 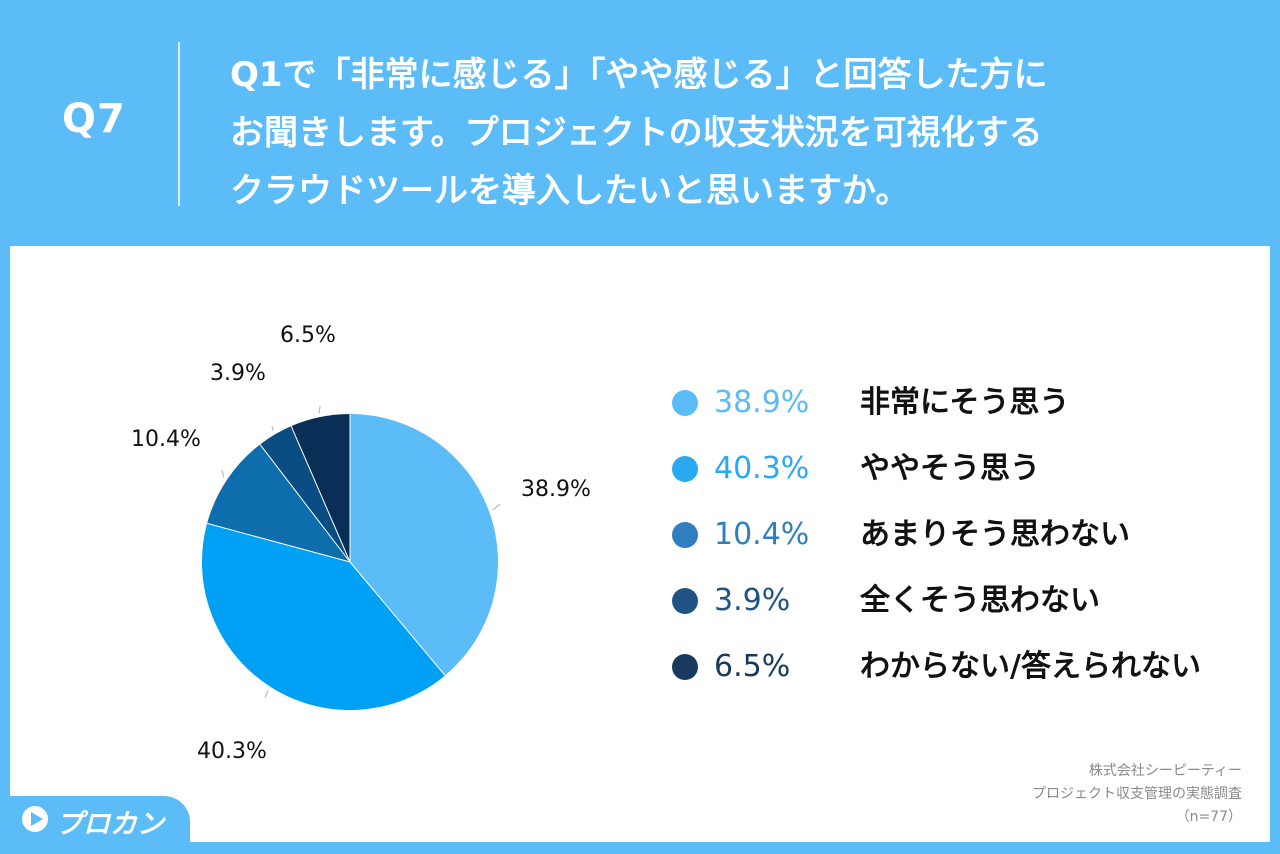 What do you see at coordinates (762, 468) in the screenshot?
I see `legend-percent: 40.3%` at bounding box center [762, 468].